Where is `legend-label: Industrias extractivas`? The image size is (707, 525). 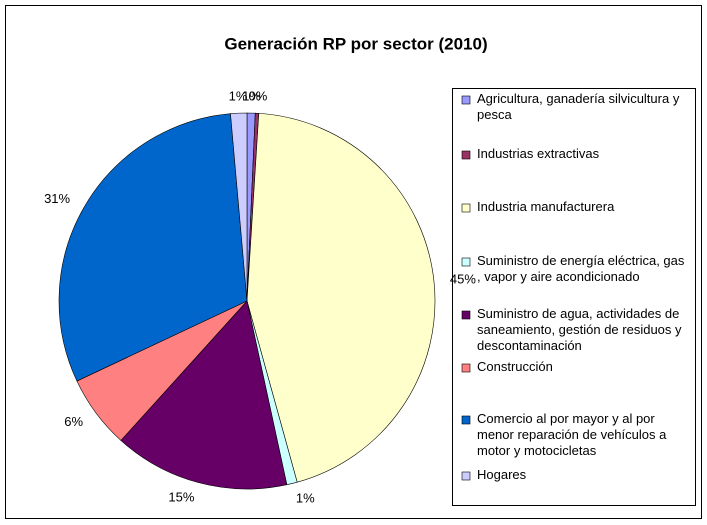
legend-label: Industrias extractivas is located at coordinates (538, 153).